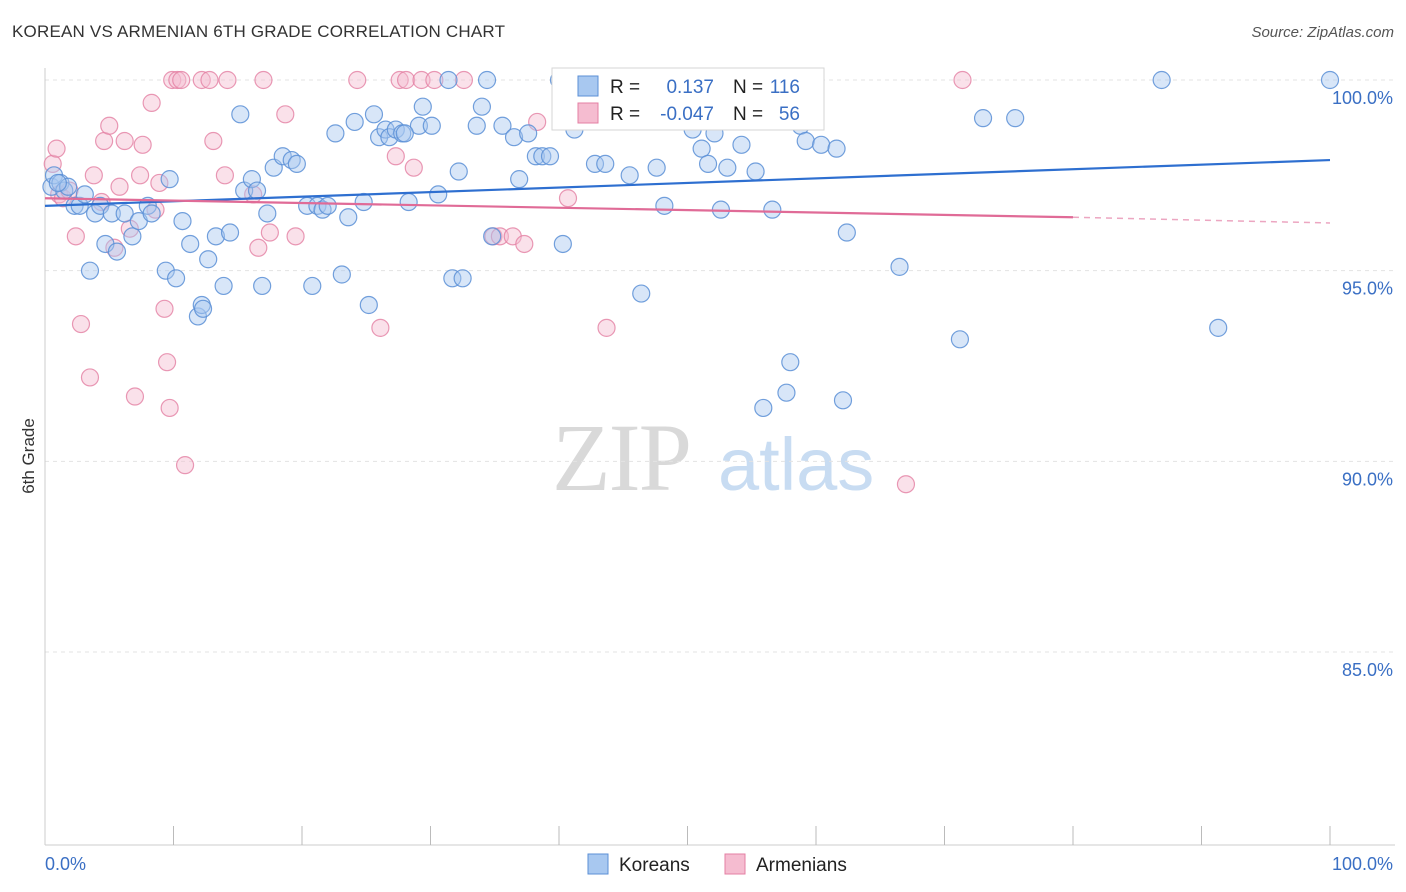  What do you see at coordinates (1201, 220) in the screenshot?
I see `armenians-trend-extension` at bounding box center [1201, 220].